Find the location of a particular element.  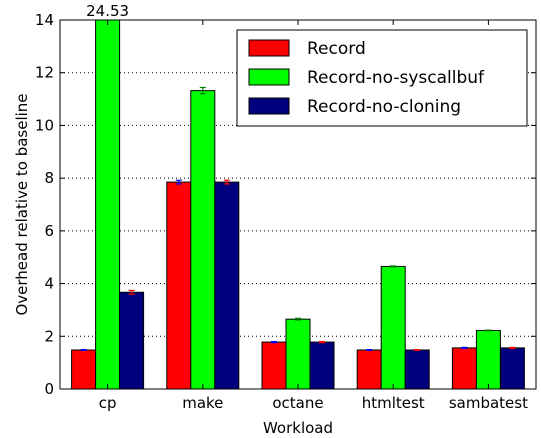

data-label: 24.53 is located at coordinates (107, 11).